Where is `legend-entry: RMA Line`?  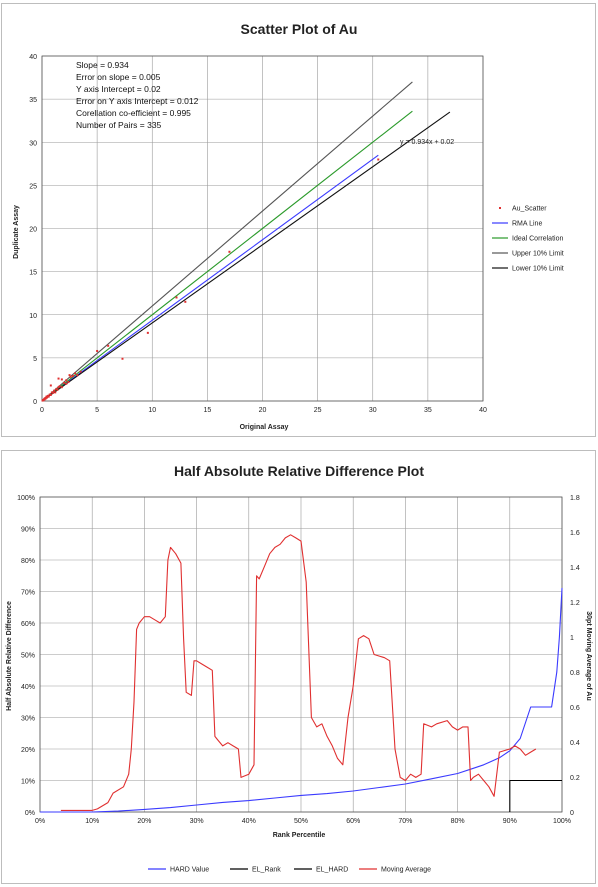
legend-entry: RMA Line is located at coordinates (527, 224).